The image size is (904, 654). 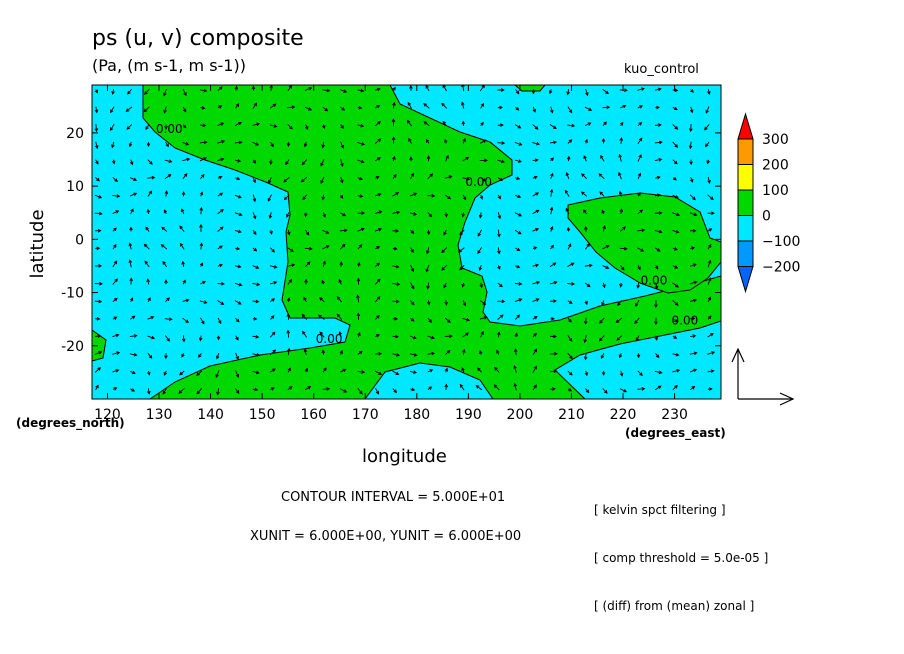 I want to click on x-tick-label: 190, so click(x=468, y=415).